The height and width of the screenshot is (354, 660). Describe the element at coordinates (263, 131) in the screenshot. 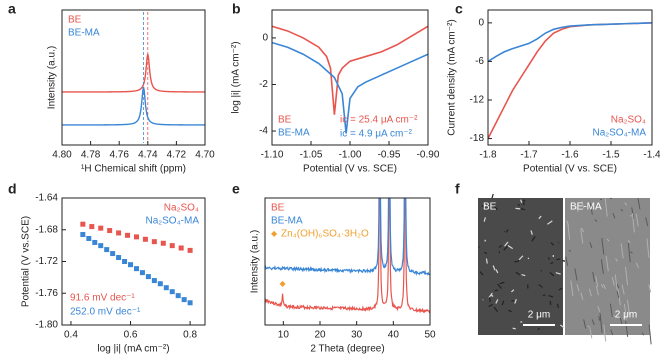

I see `y-tick-label: -4` at that location.